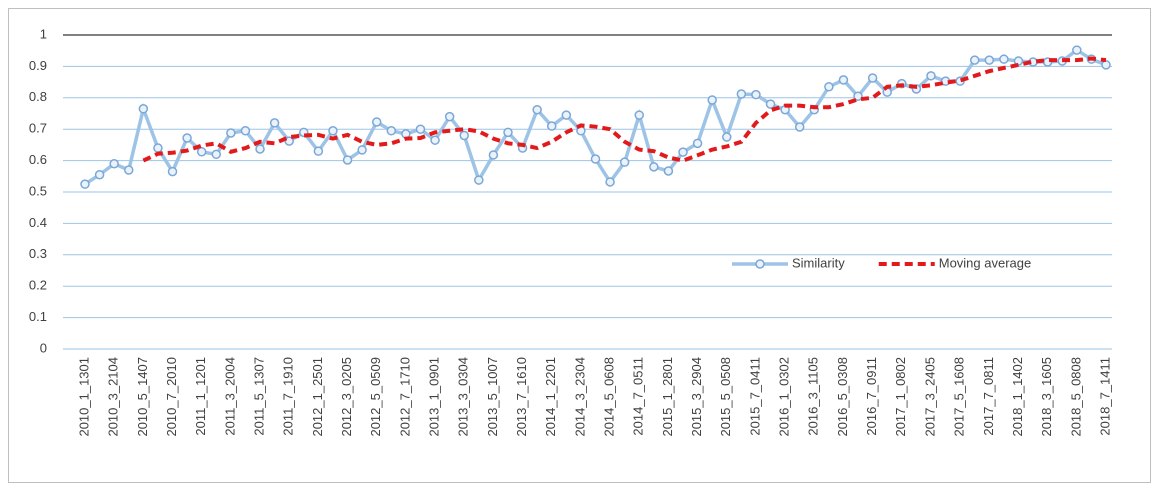  Describe the element at coordinates (667, 397) in the screenshot. I see `x-tick-label: 2015_1_2801` at that location.